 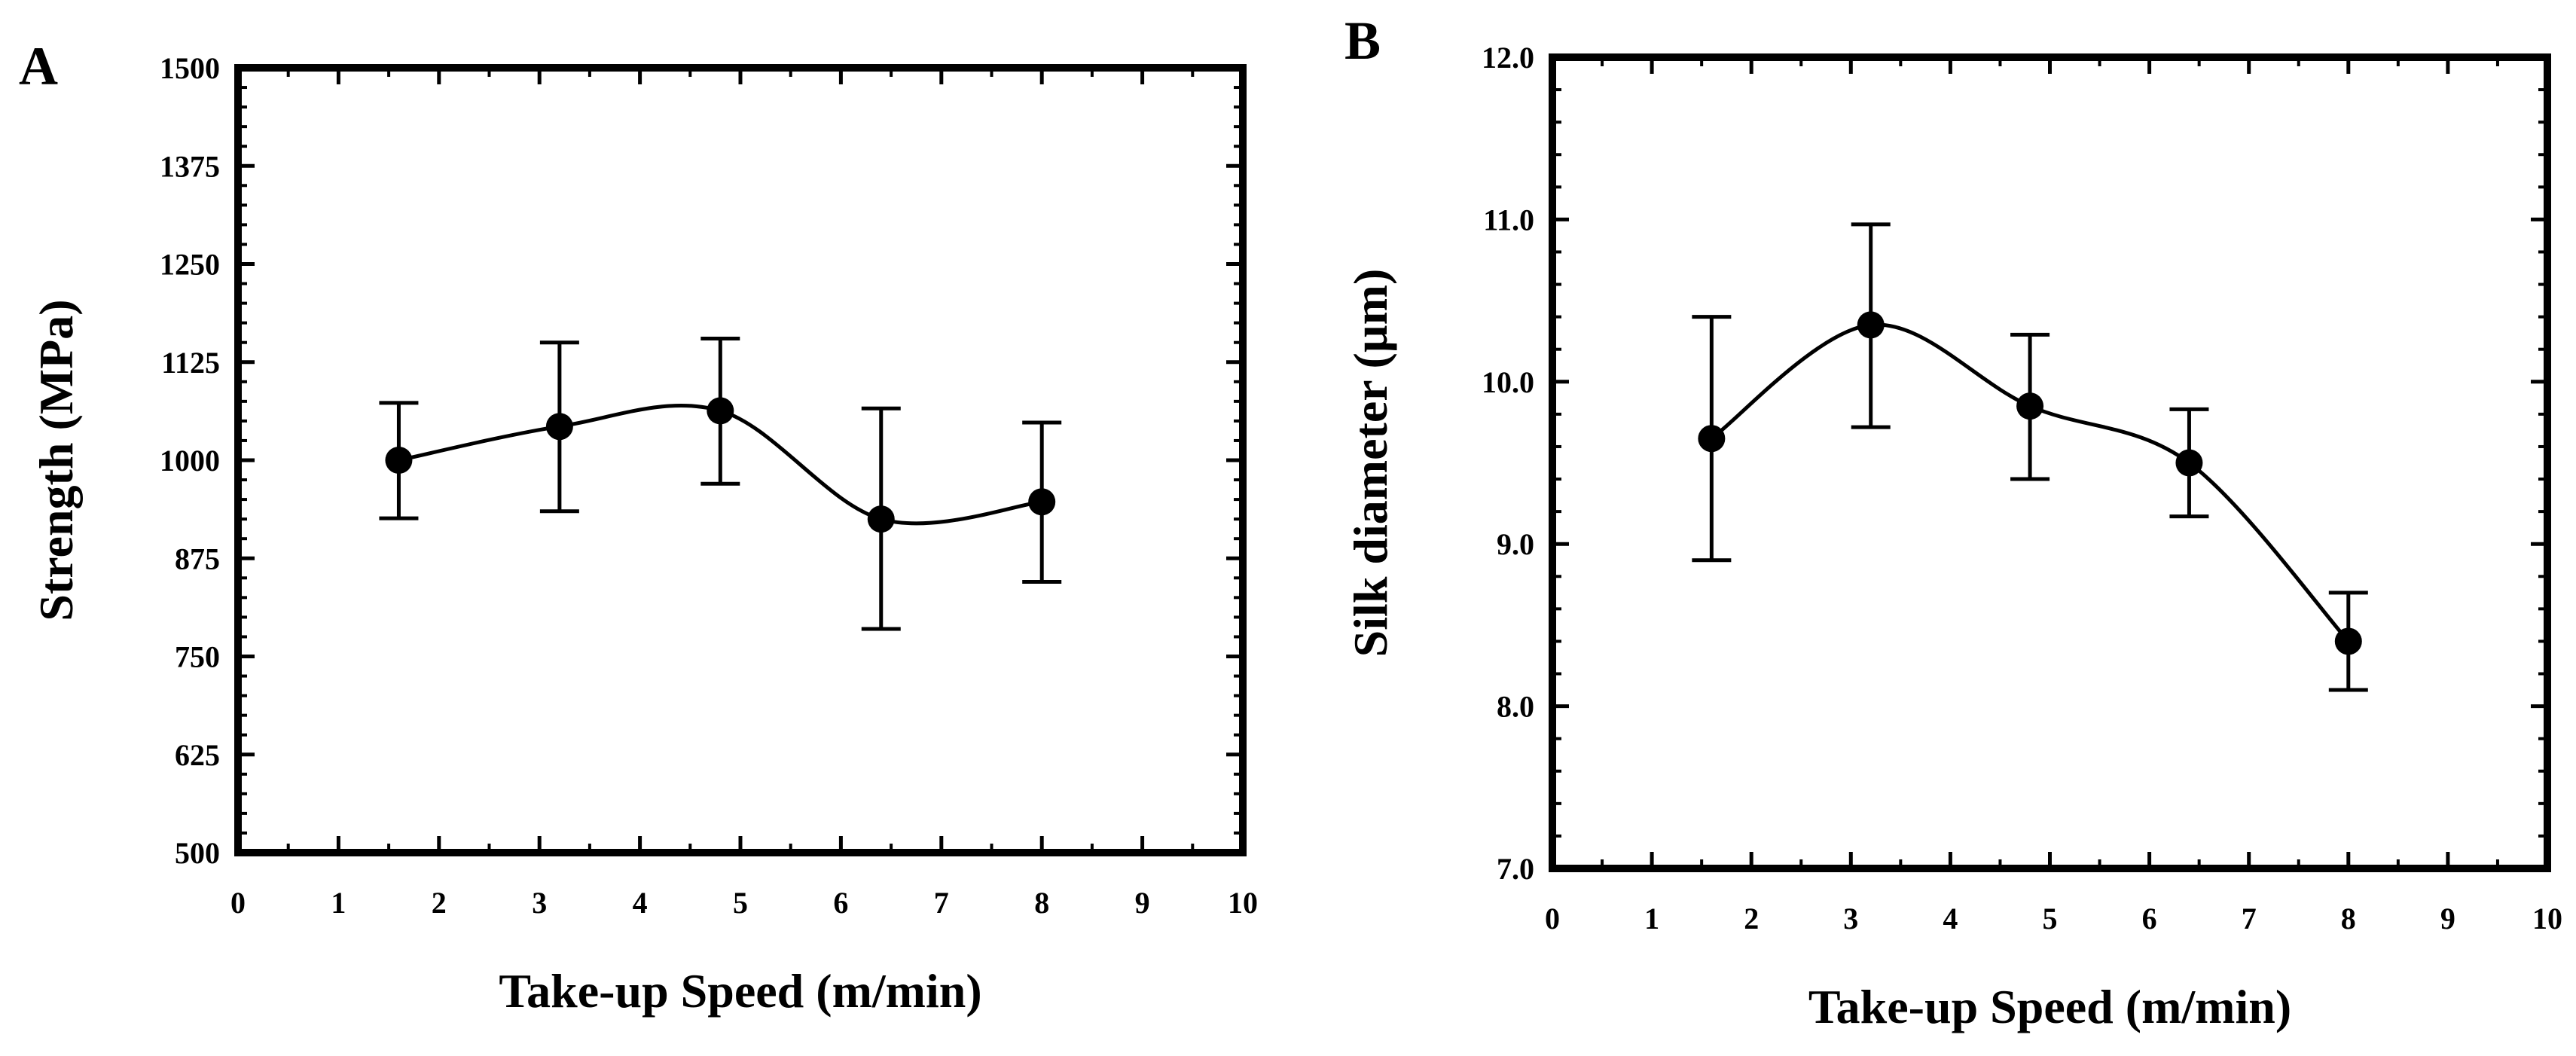 I want to click on y-tick-label: 9.0, so click(x=1516, y=544).